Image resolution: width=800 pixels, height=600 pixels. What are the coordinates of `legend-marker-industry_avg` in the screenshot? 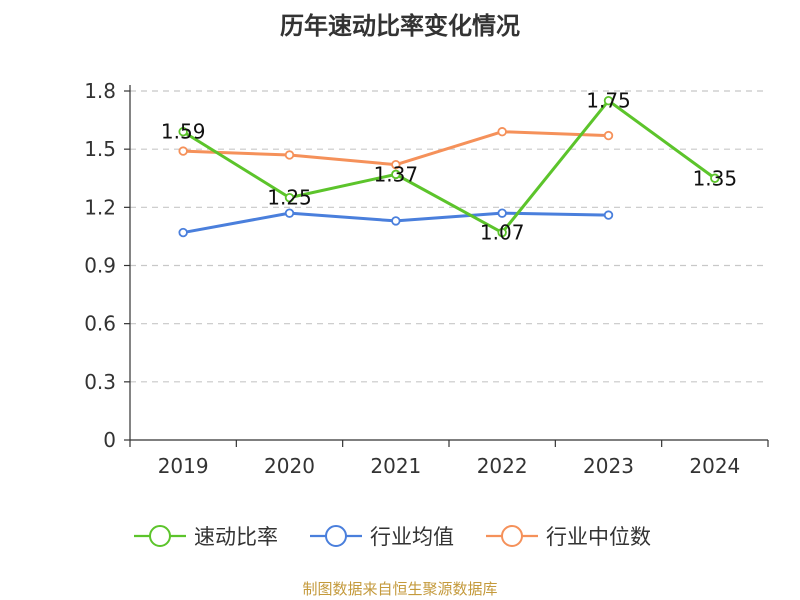 It's located at (336, 536).